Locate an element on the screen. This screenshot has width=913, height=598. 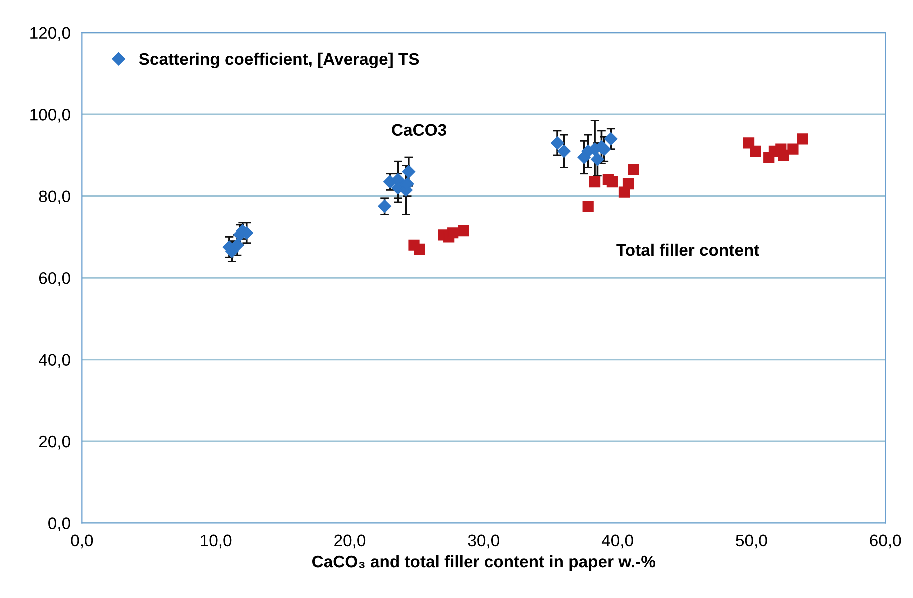
x-tick-label: 60,0 is located at coordinates (886, 541).